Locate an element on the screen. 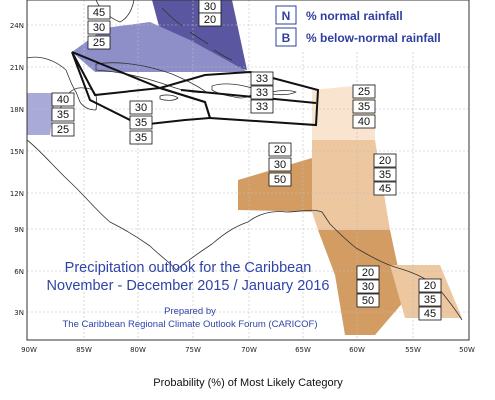  lat-label: 12N is located at coordinates (17, 194).